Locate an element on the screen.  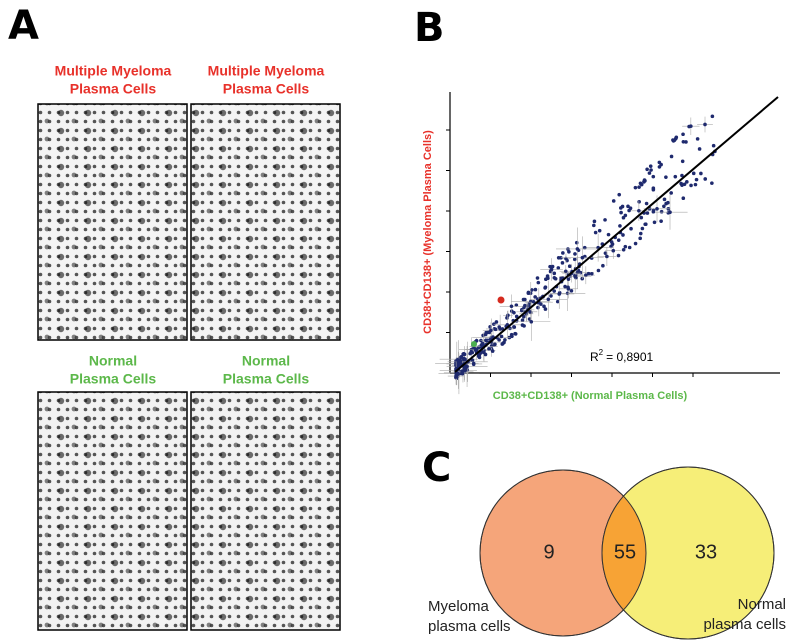
set-label: Myeloma is located at coordinates (459, 606).